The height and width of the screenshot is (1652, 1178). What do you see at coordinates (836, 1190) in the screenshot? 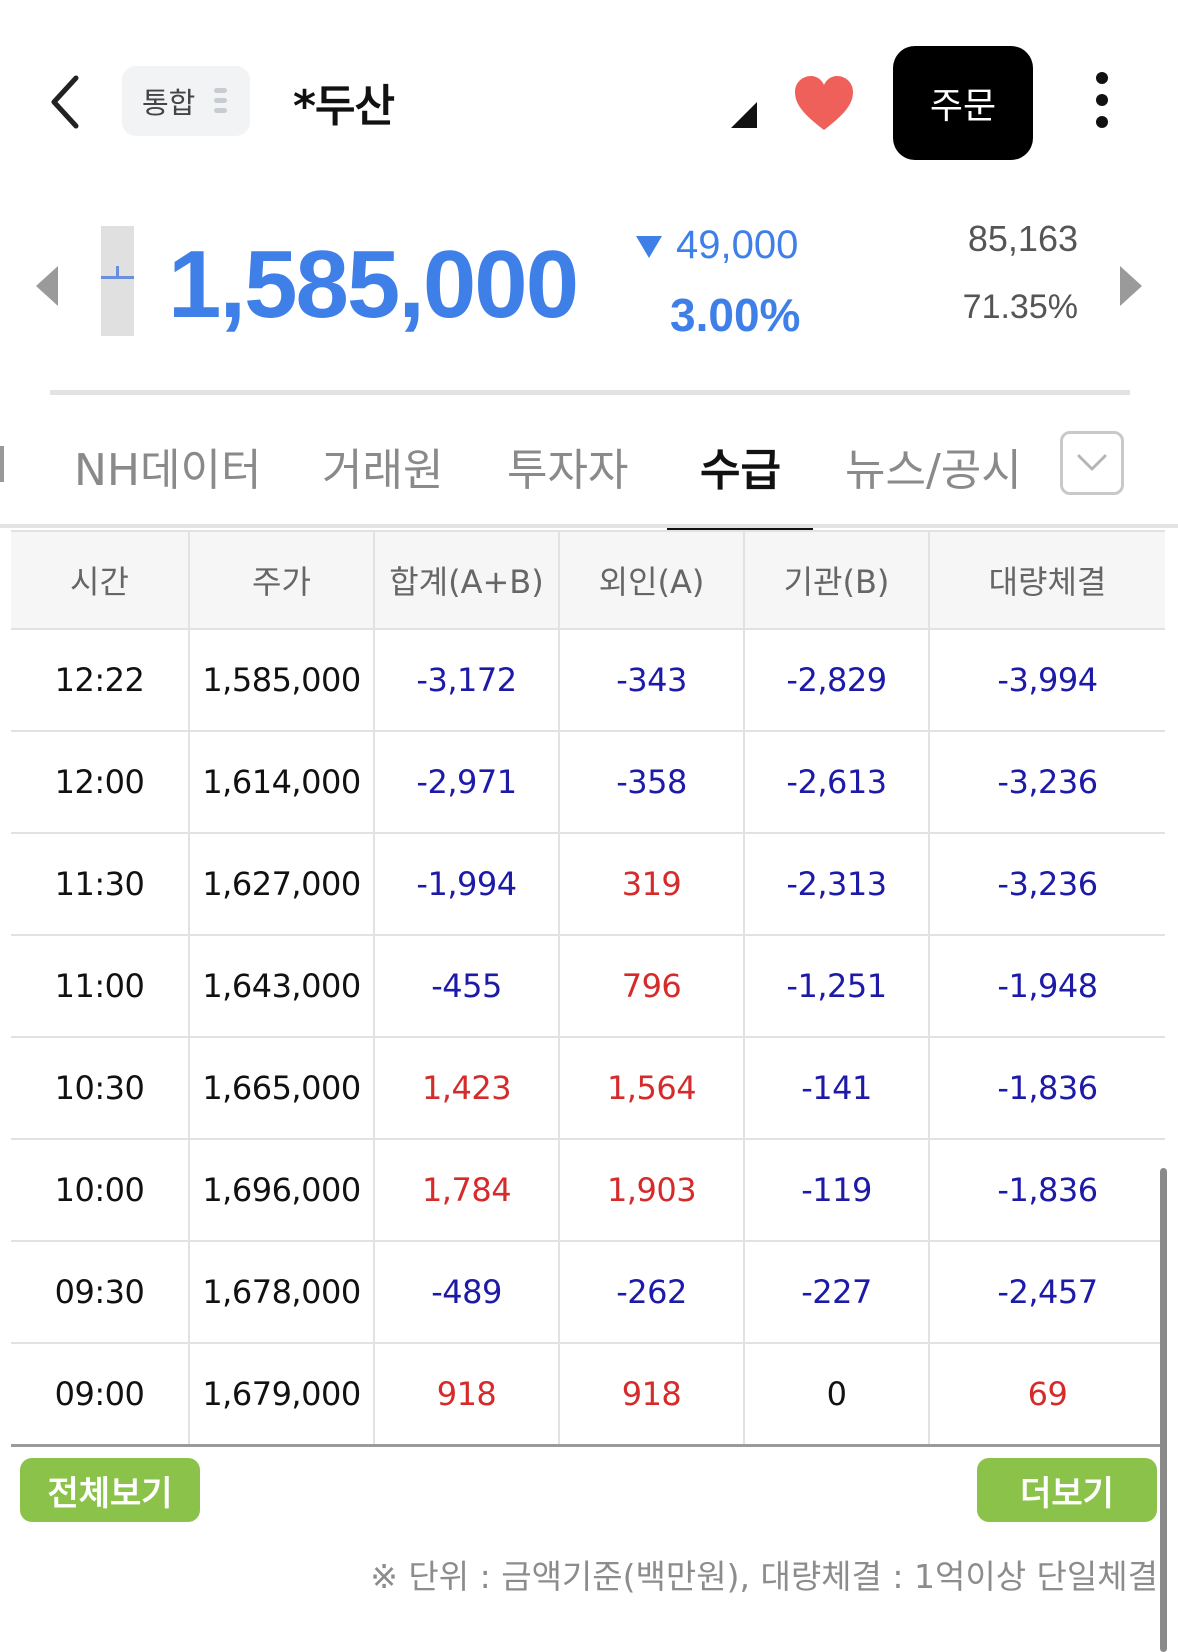
I see `cell-institution: -119` at bounding box center [836, 1190].